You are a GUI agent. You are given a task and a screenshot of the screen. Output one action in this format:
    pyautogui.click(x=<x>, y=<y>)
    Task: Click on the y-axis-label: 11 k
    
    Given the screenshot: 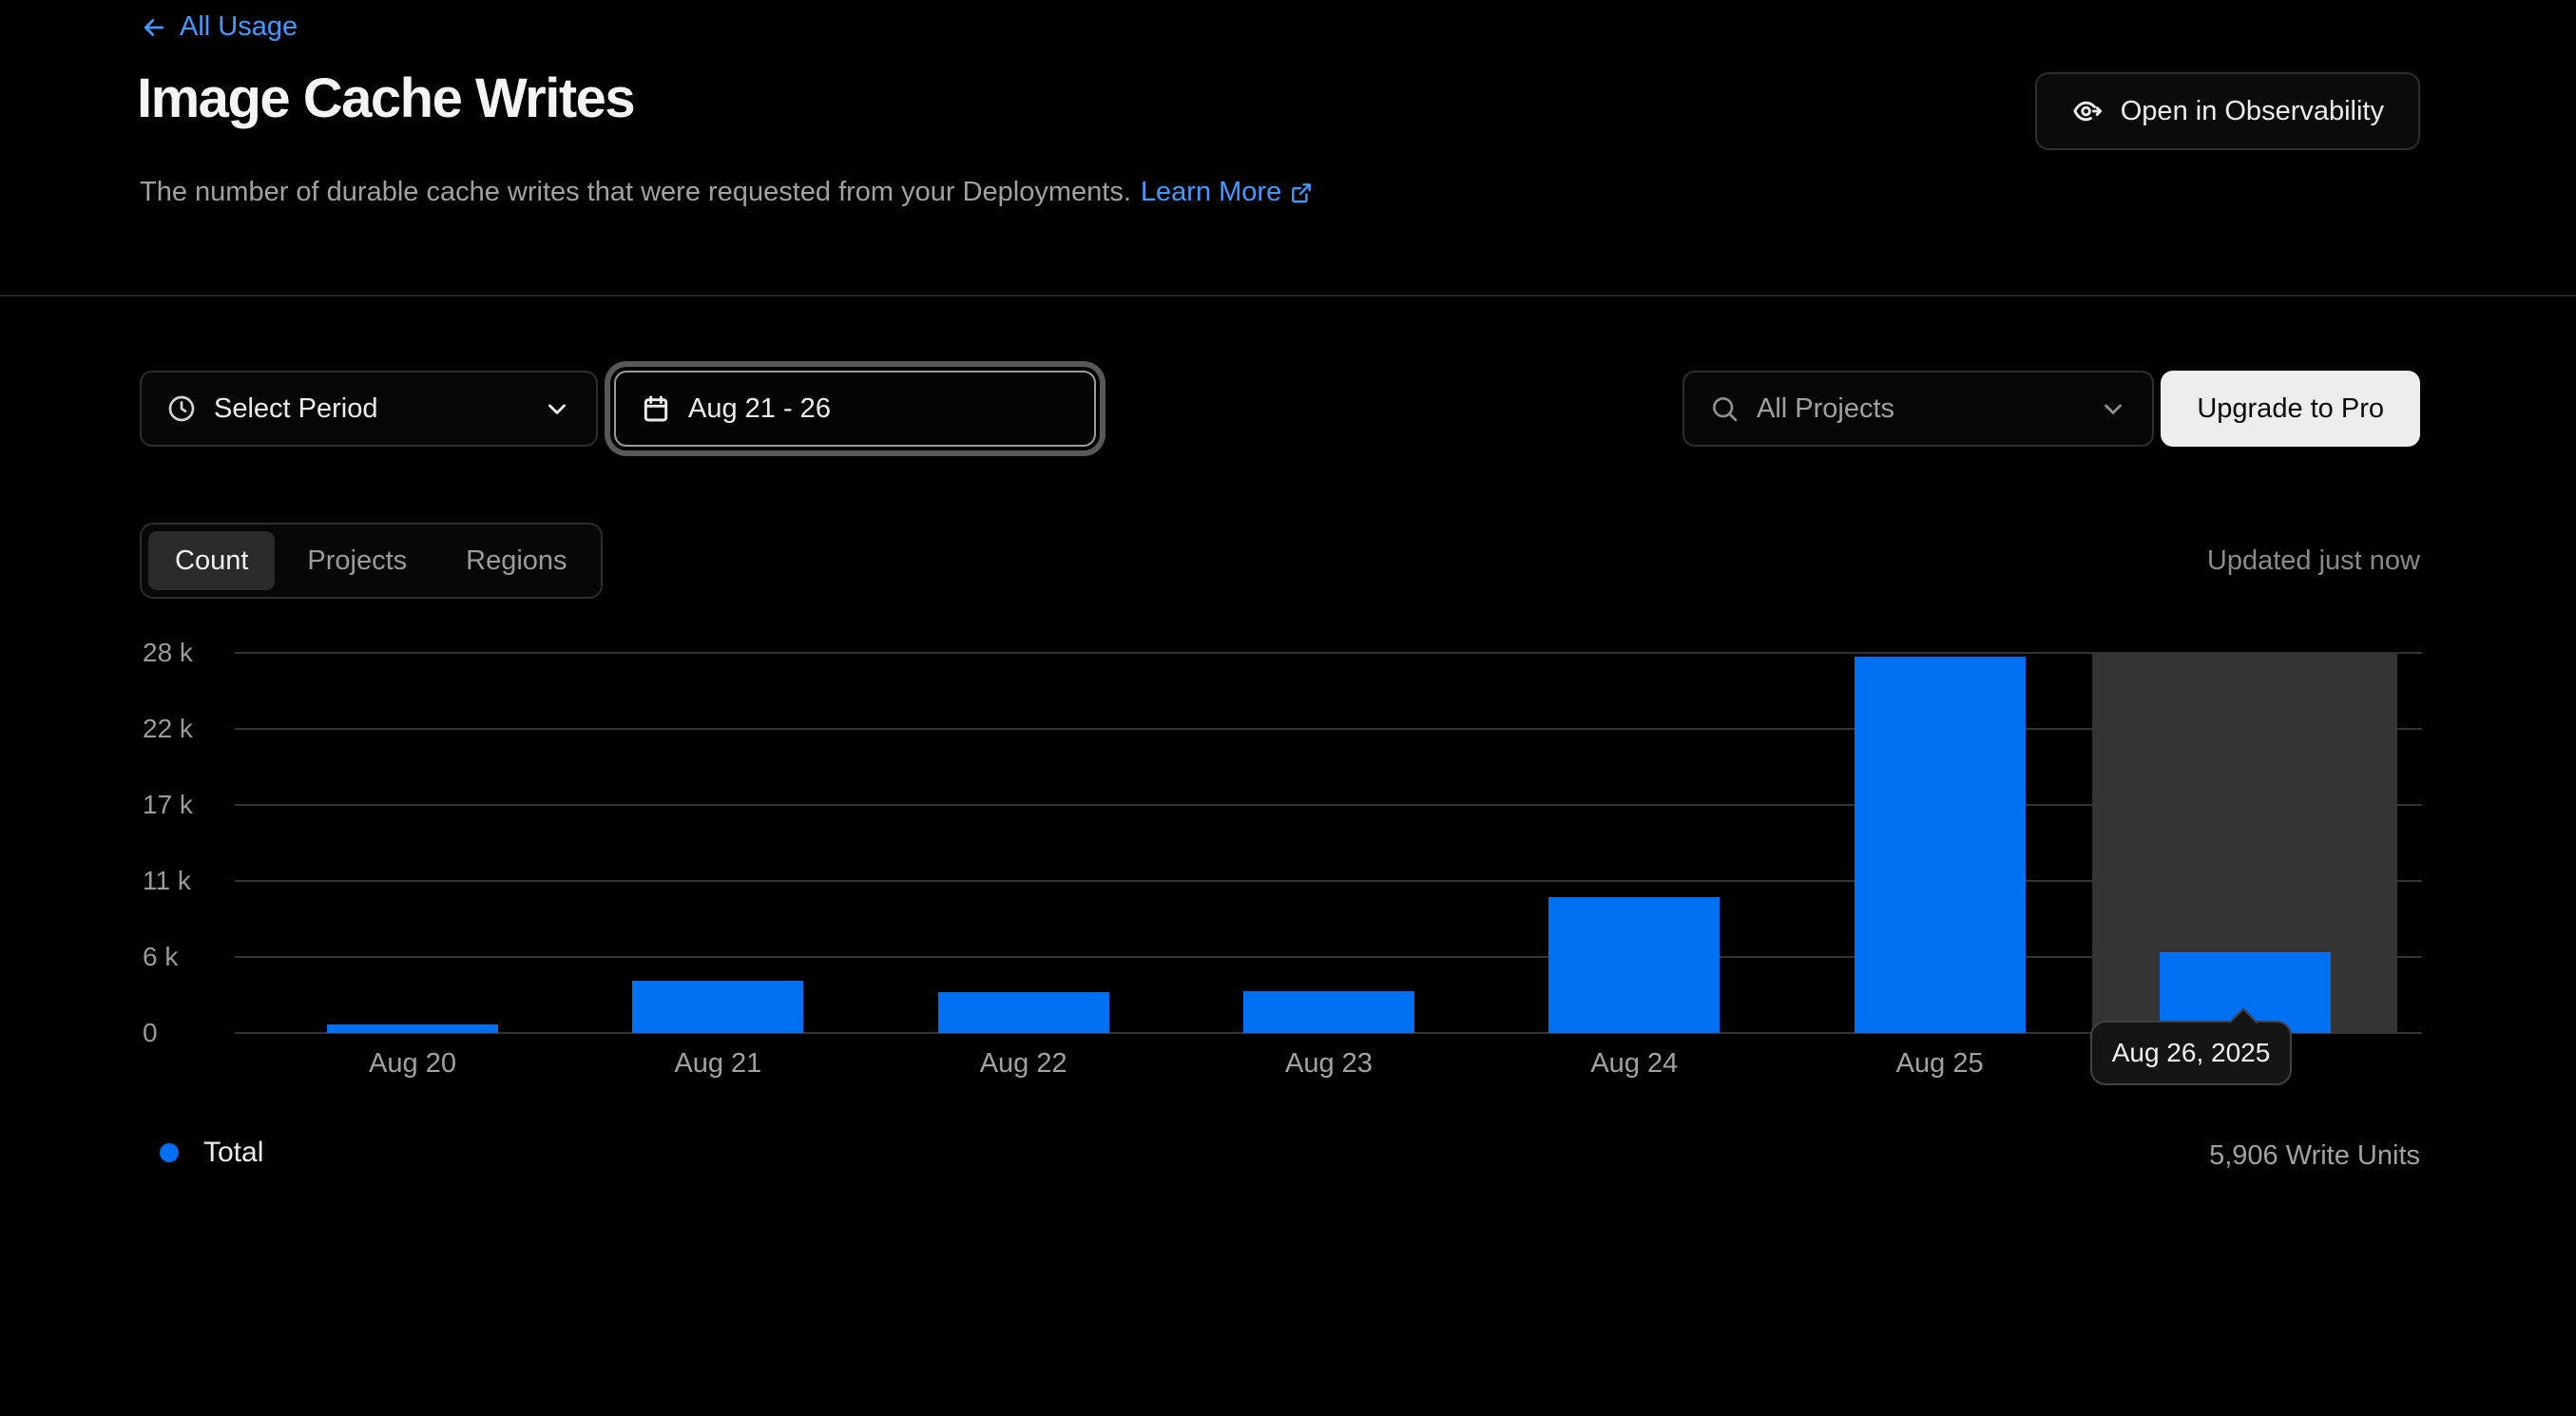 What is the action you would take?
    pyautogui.click(x=167, y=880)
    